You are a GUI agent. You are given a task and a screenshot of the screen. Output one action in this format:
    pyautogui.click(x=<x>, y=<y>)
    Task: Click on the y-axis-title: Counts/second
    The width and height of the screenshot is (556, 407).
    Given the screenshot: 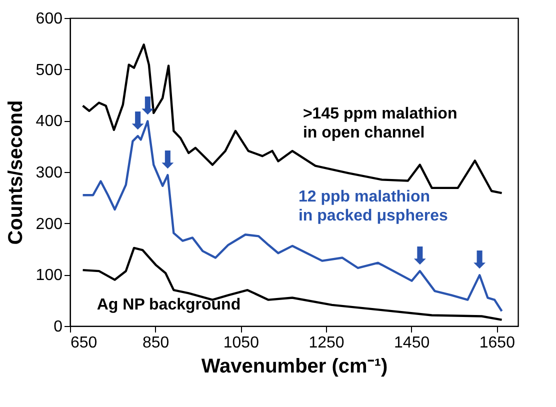 What is the action you would take?
    pyautogui.click(x=15, y=172)
    